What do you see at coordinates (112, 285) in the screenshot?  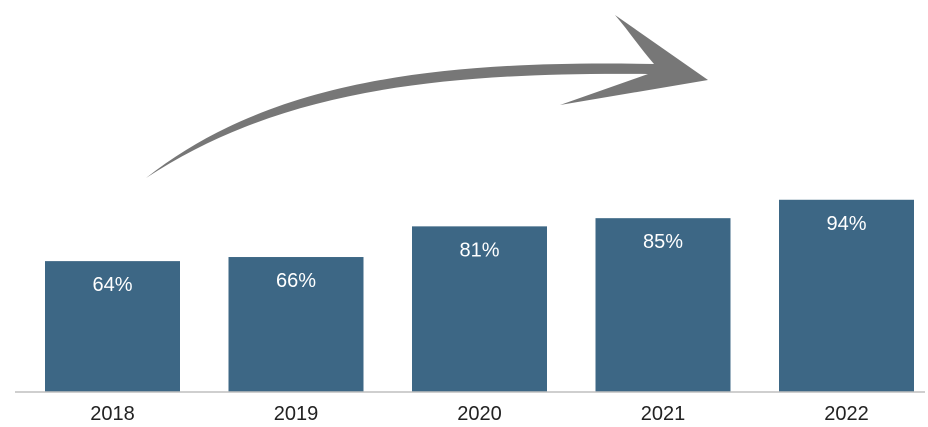 I see `bar-value-label-2018: 64%` at bounding box center [112, 285].